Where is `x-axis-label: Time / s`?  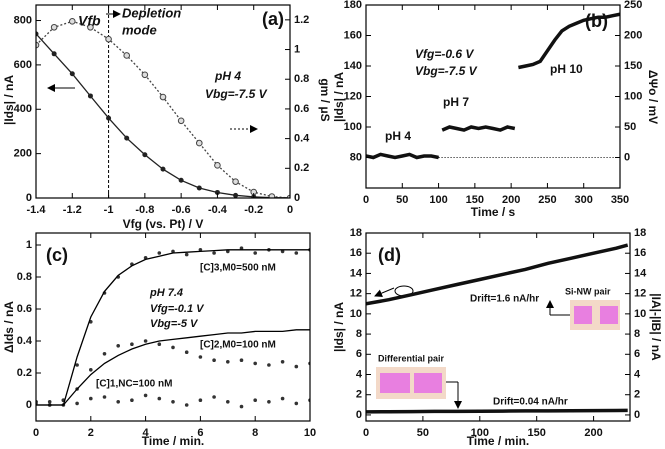 x-axis-label: Time / s is located at coordinates (493, 212).